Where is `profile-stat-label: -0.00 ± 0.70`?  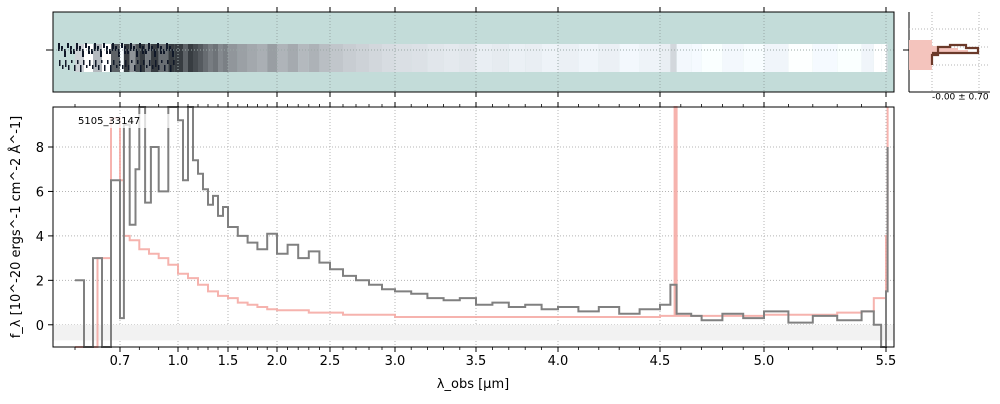 profile-stat-label: -0.00 ± 0.70 is located at coordinates (960, 98).